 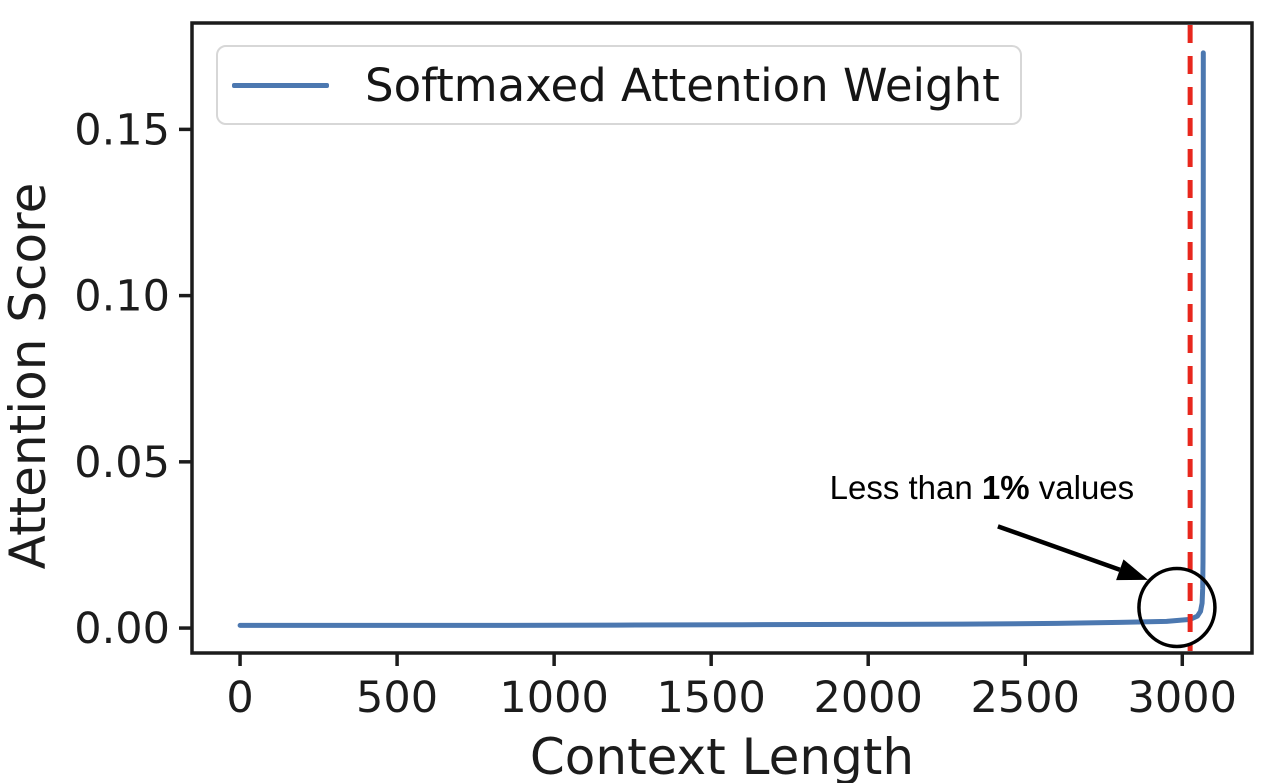 I want to click on annotation-text-prefix: Less than, so click(x=905, y=488).